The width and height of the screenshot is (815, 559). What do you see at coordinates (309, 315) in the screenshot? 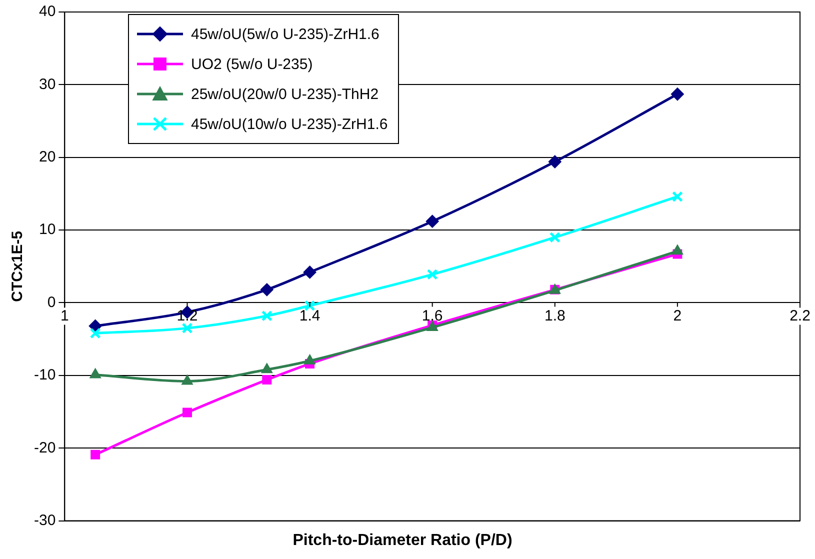
I see `x-tick-label: 1.4` at bounding box center [309, 315].